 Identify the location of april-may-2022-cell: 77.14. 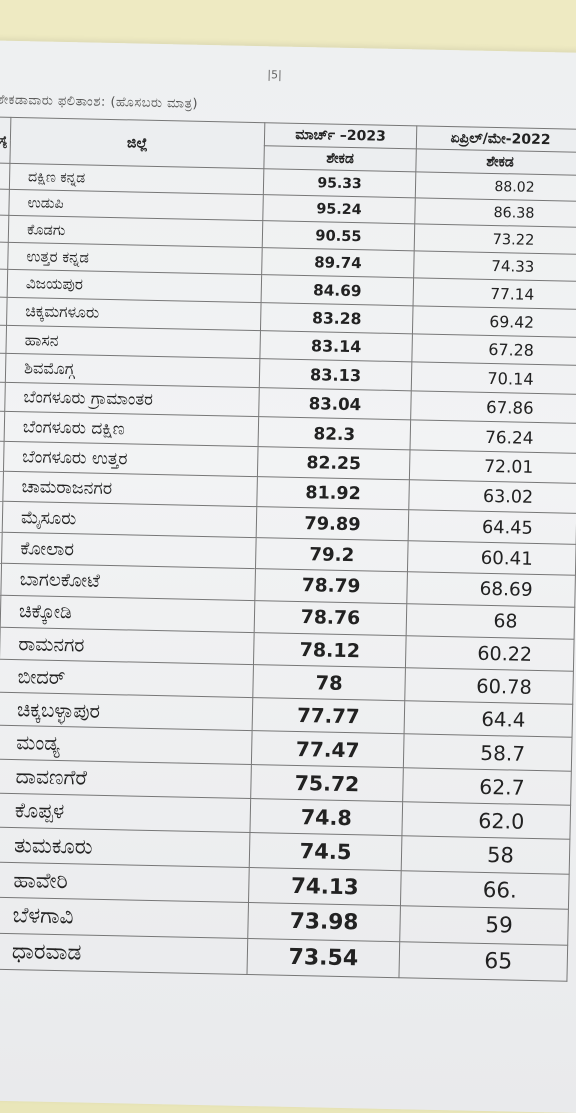
(494, 294).